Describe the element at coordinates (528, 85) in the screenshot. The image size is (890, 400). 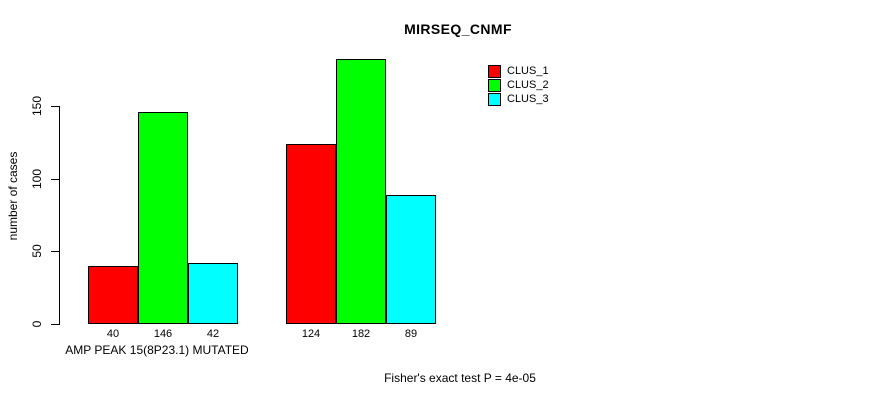
I see `legend-item-label: CLUS_2` at that location.